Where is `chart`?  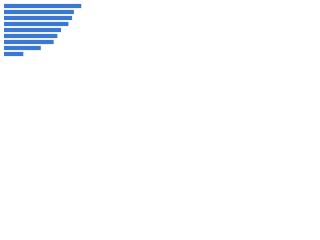
chart is located at coordinates (43, 30).